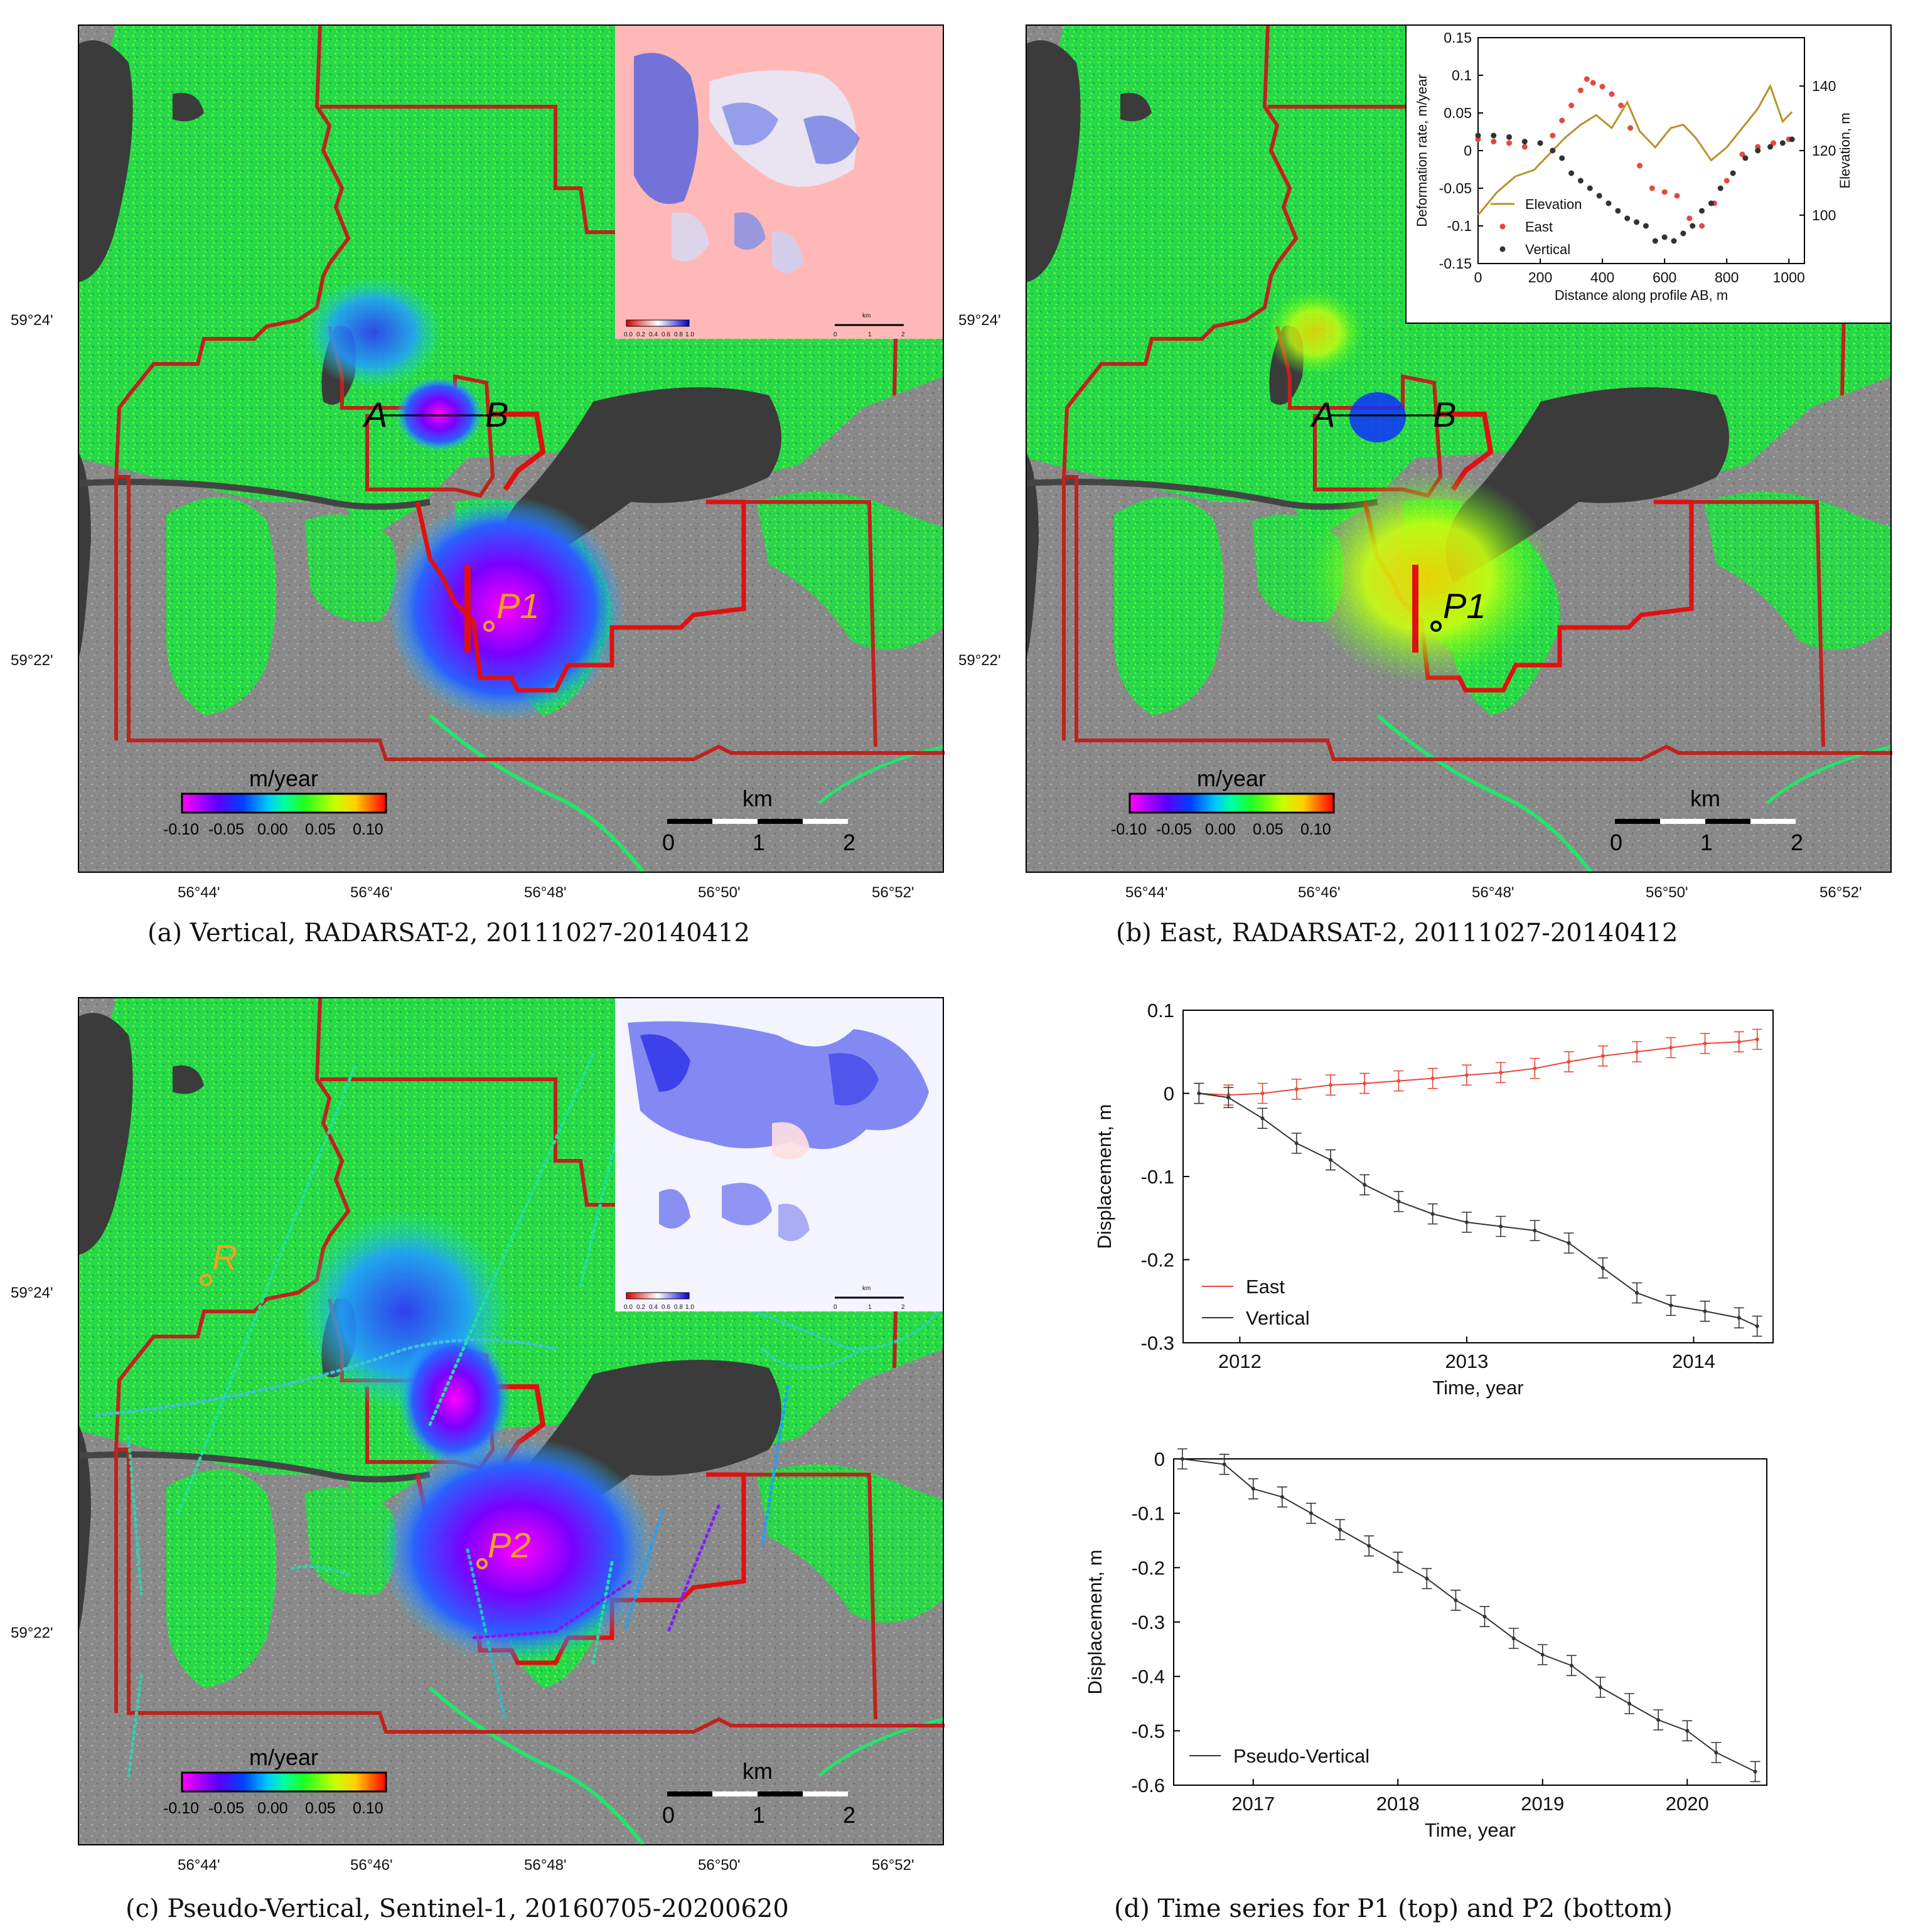 This screenshot has width=1908, height=1932. I want to click on ts-x-tick-label: 2014, so click(1693, 1361).